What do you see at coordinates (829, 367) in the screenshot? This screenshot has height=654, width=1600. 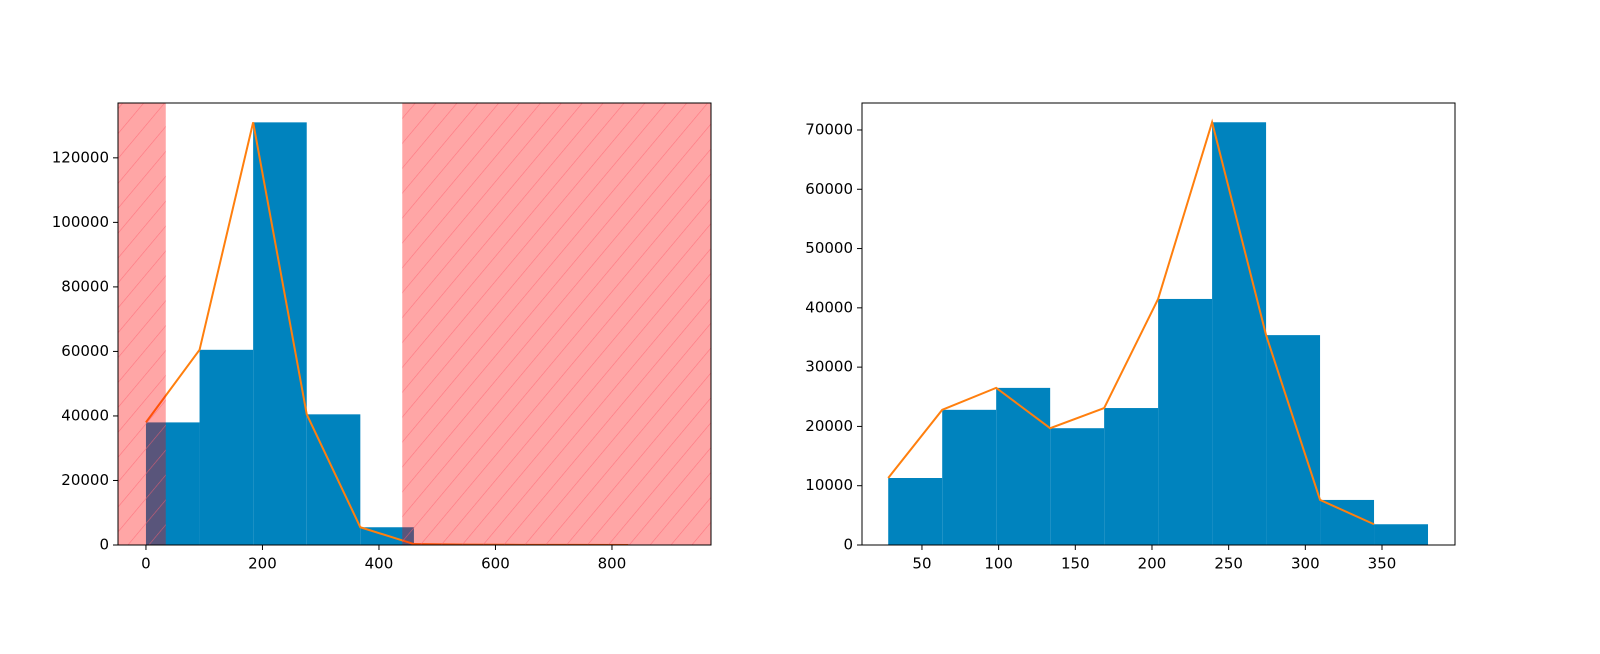 I see `y-tick-label: 30000` at bounding box center [829, 367].